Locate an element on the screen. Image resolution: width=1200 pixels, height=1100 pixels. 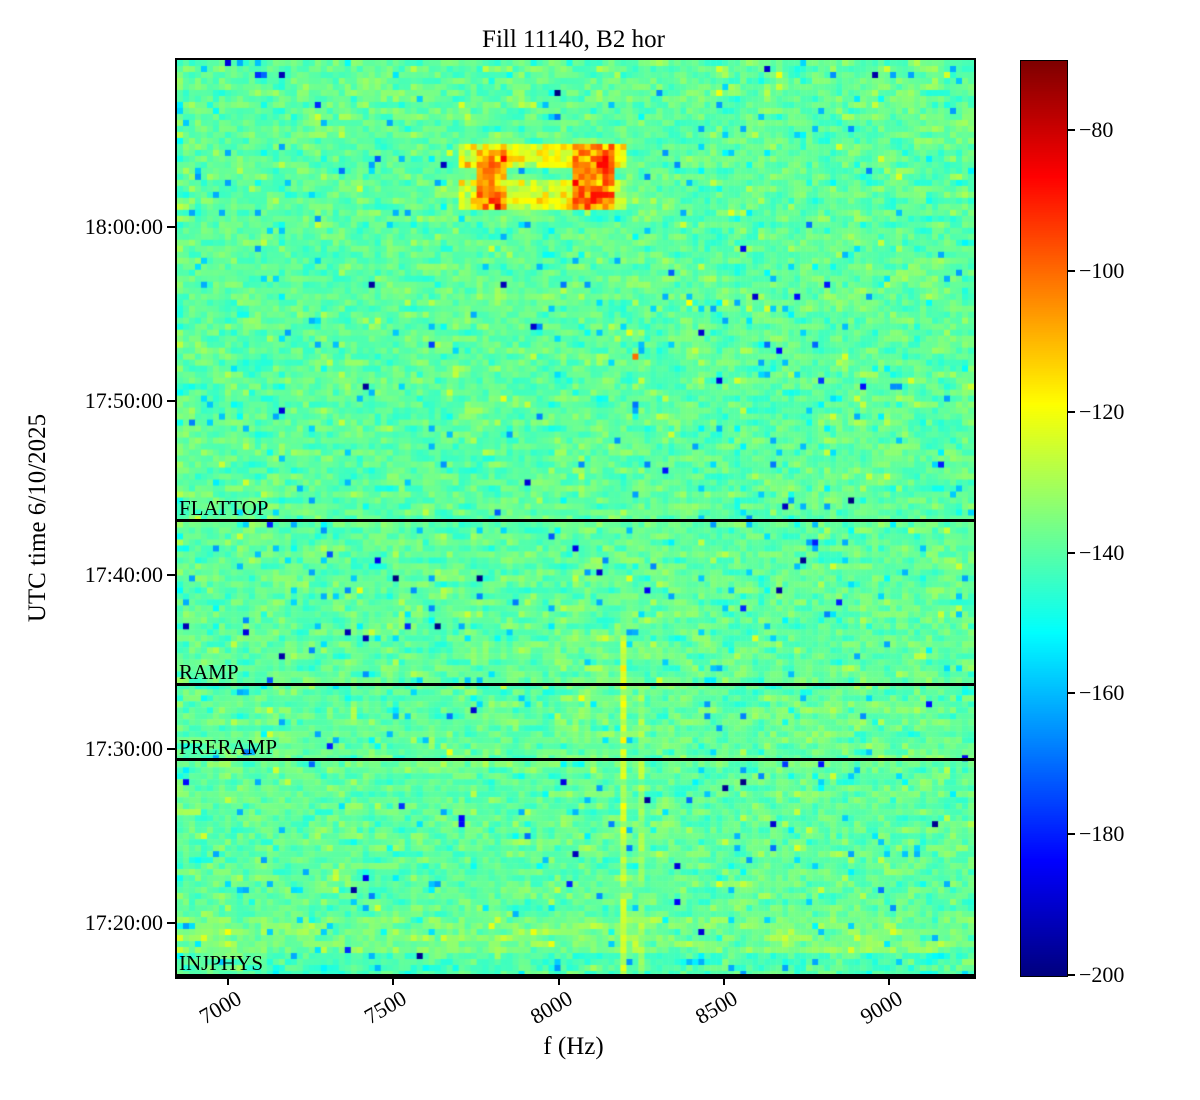
beam-mode-line-flattop is located at coordinates (575, 521).